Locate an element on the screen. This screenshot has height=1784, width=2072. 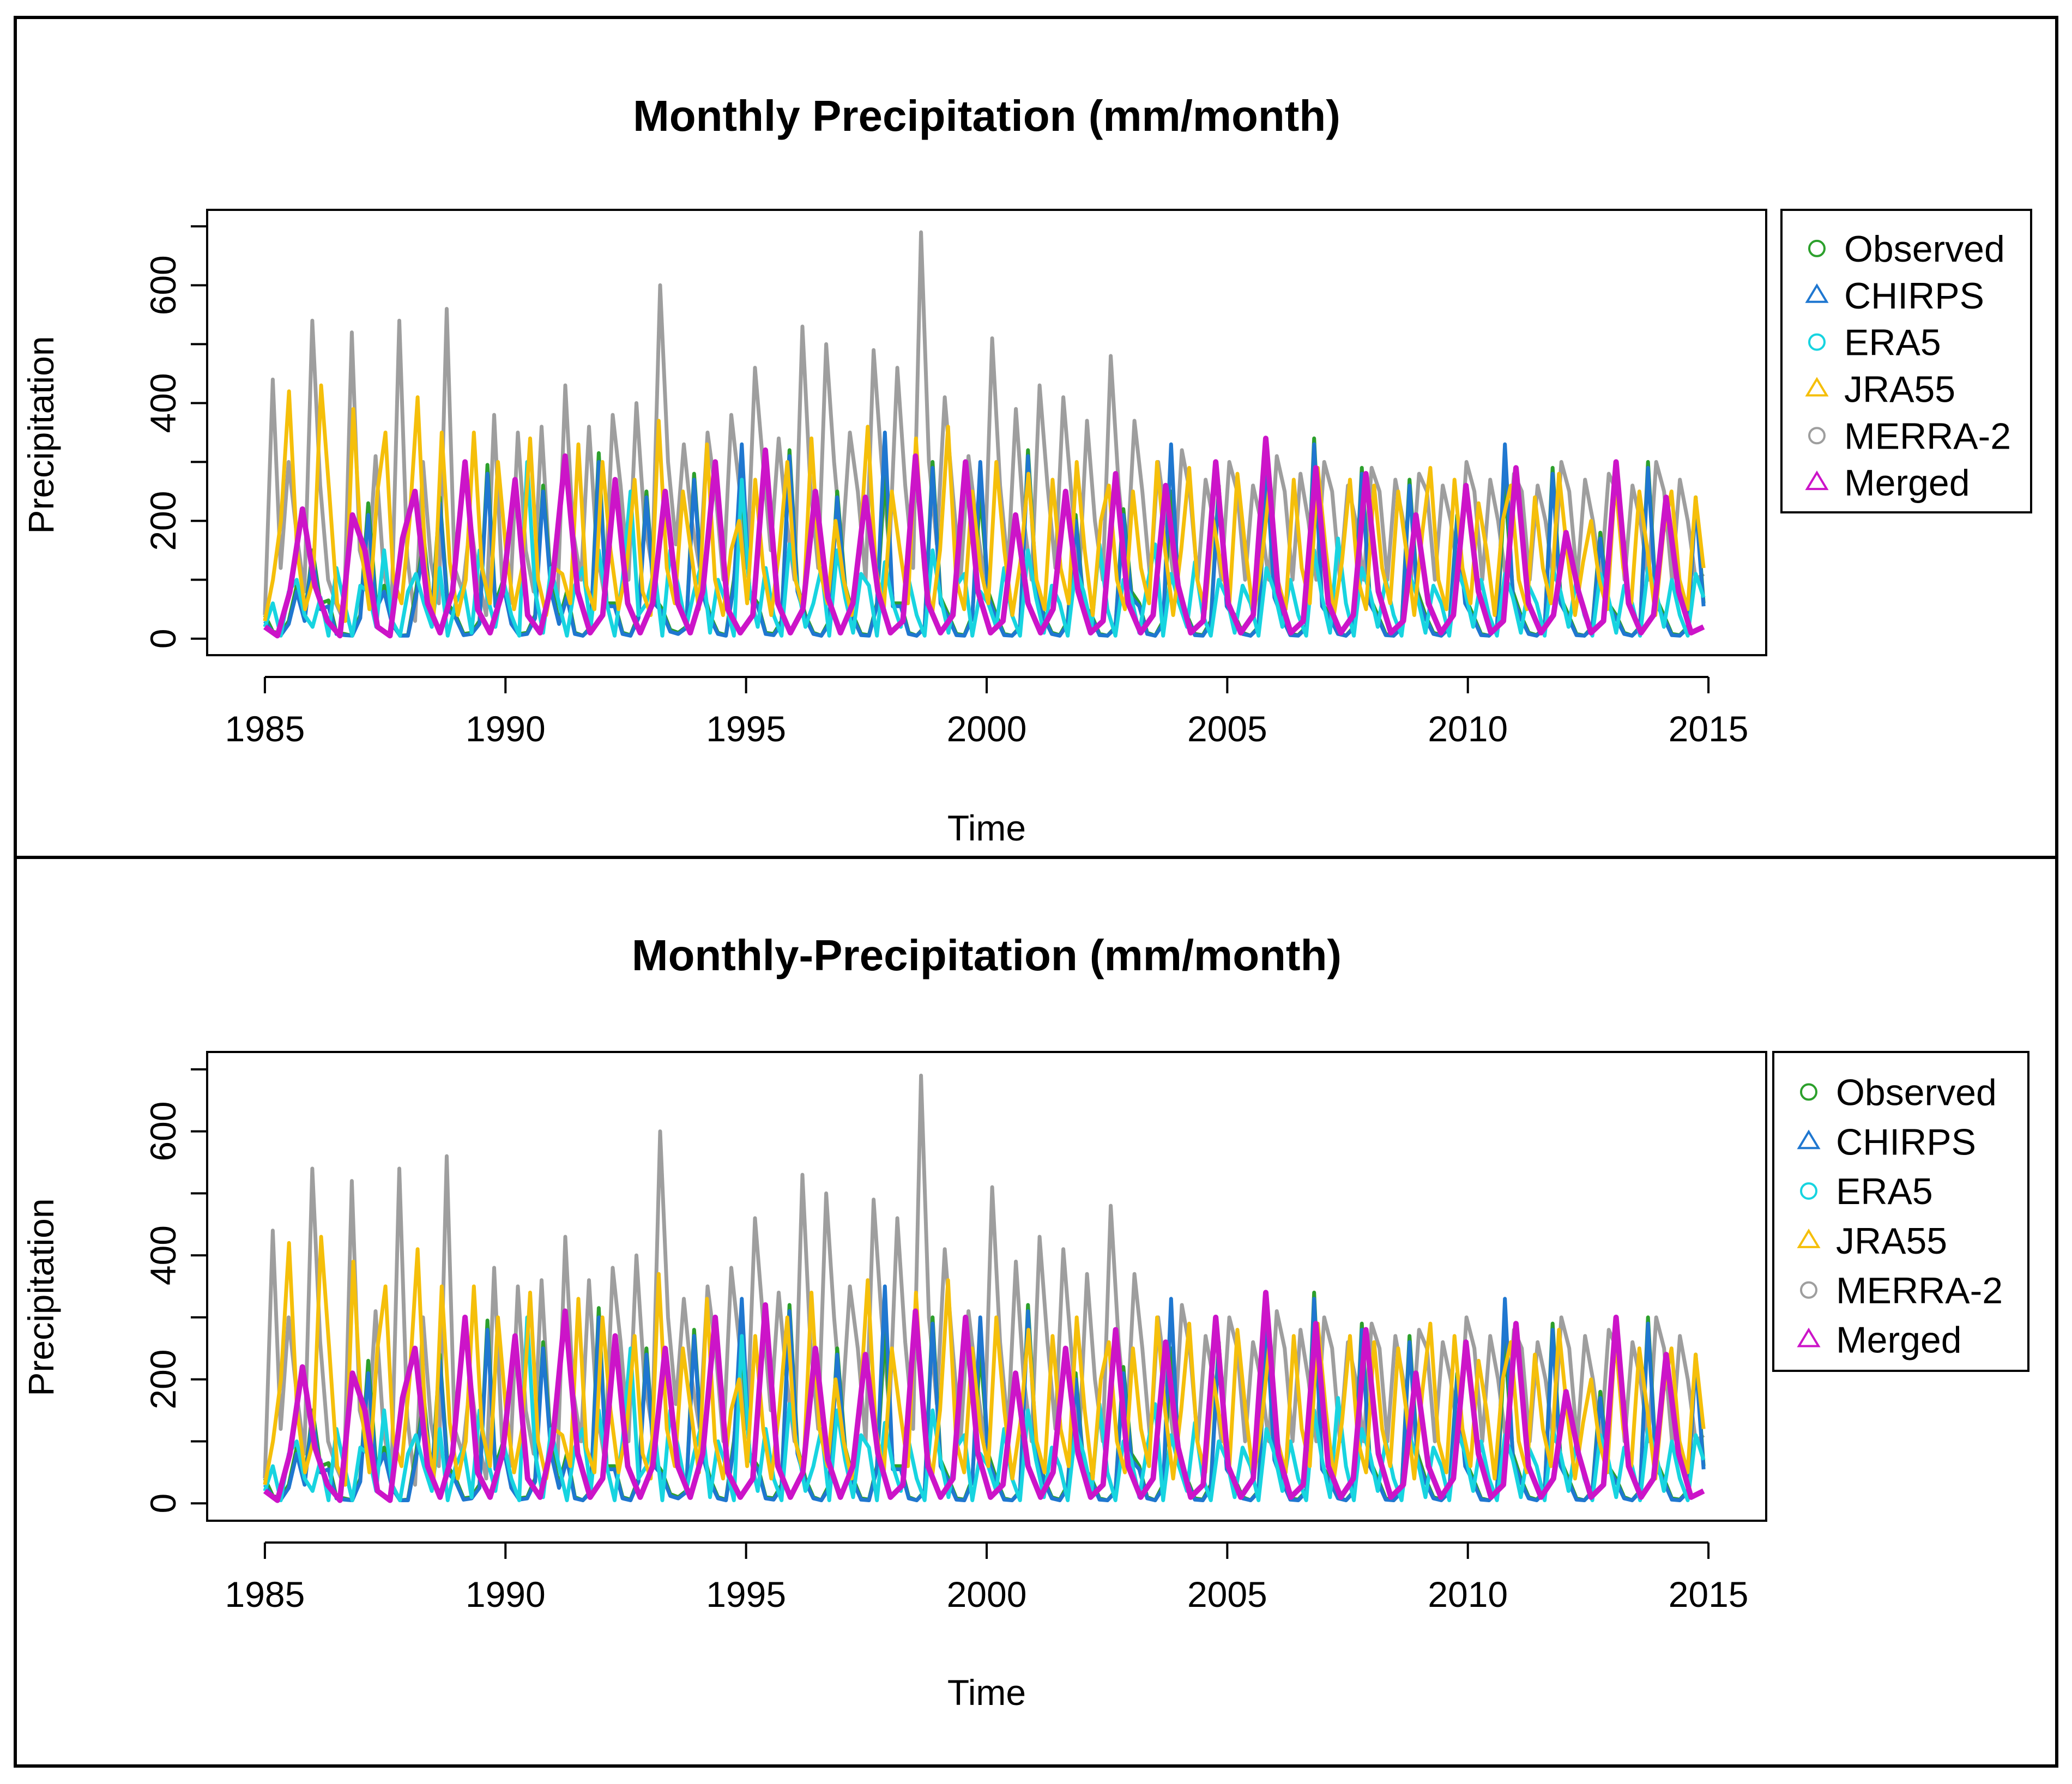
chart-title: Monthly Precipitation (mm/month) is located at coordinates (986, 116).